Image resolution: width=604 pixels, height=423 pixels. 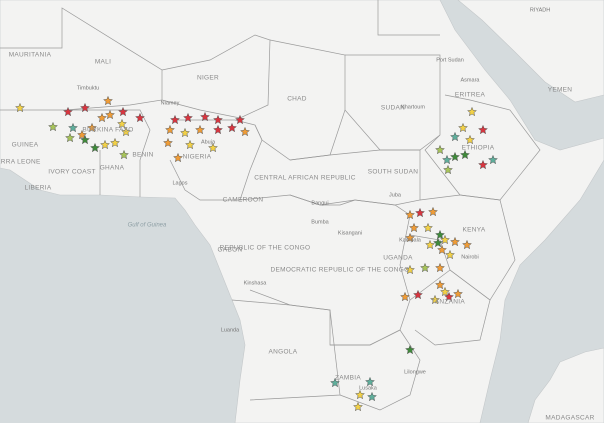 I want to click on map-label: Lagos, so click(x=180, y=183).